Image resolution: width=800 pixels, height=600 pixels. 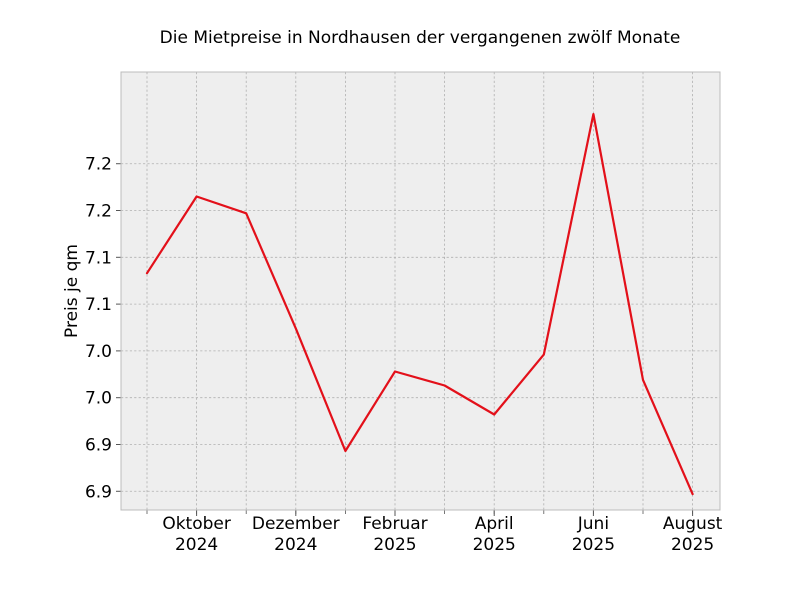 What do you see at coordinates (693, 524) in the screenshot?
I see `x-tick-label: August` at bounding box center [693, 524].